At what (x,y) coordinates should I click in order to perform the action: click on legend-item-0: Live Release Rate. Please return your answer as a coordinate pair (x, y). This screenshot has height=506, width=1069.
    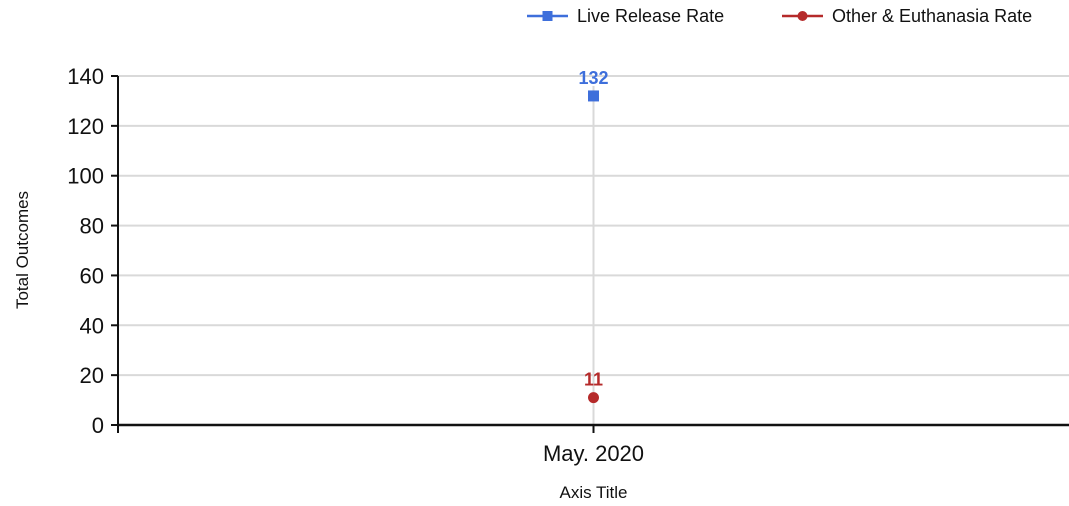
    Looking at the image, I should click on (625, 16).